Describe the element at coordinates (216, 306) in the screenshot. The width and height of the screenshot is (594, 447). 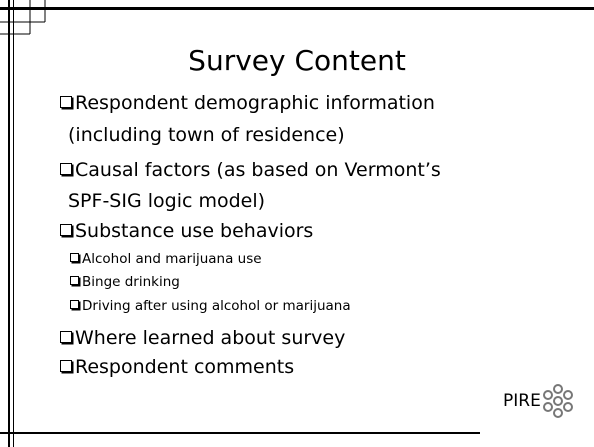
I see `text: Driving after using alcohol or marijuana` at that location.